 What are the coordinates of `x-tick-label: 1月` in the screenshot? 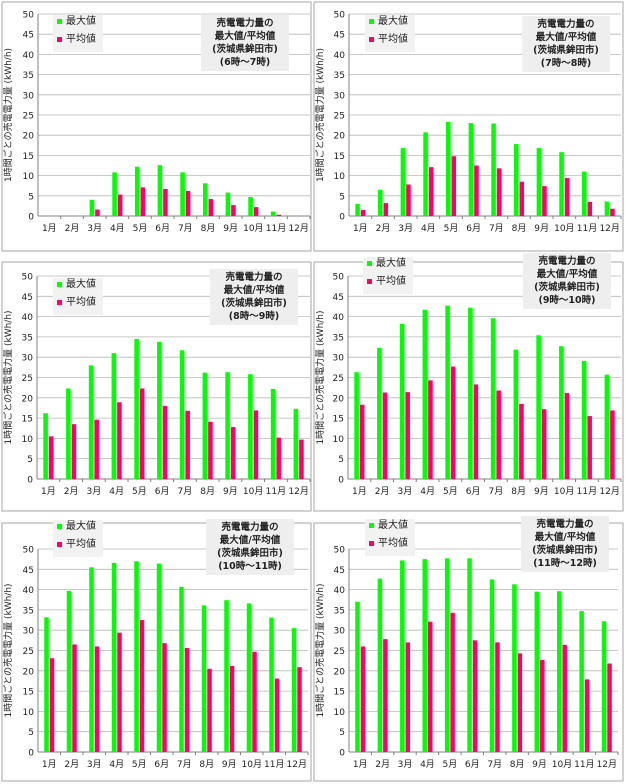 It's located at (49, 228).